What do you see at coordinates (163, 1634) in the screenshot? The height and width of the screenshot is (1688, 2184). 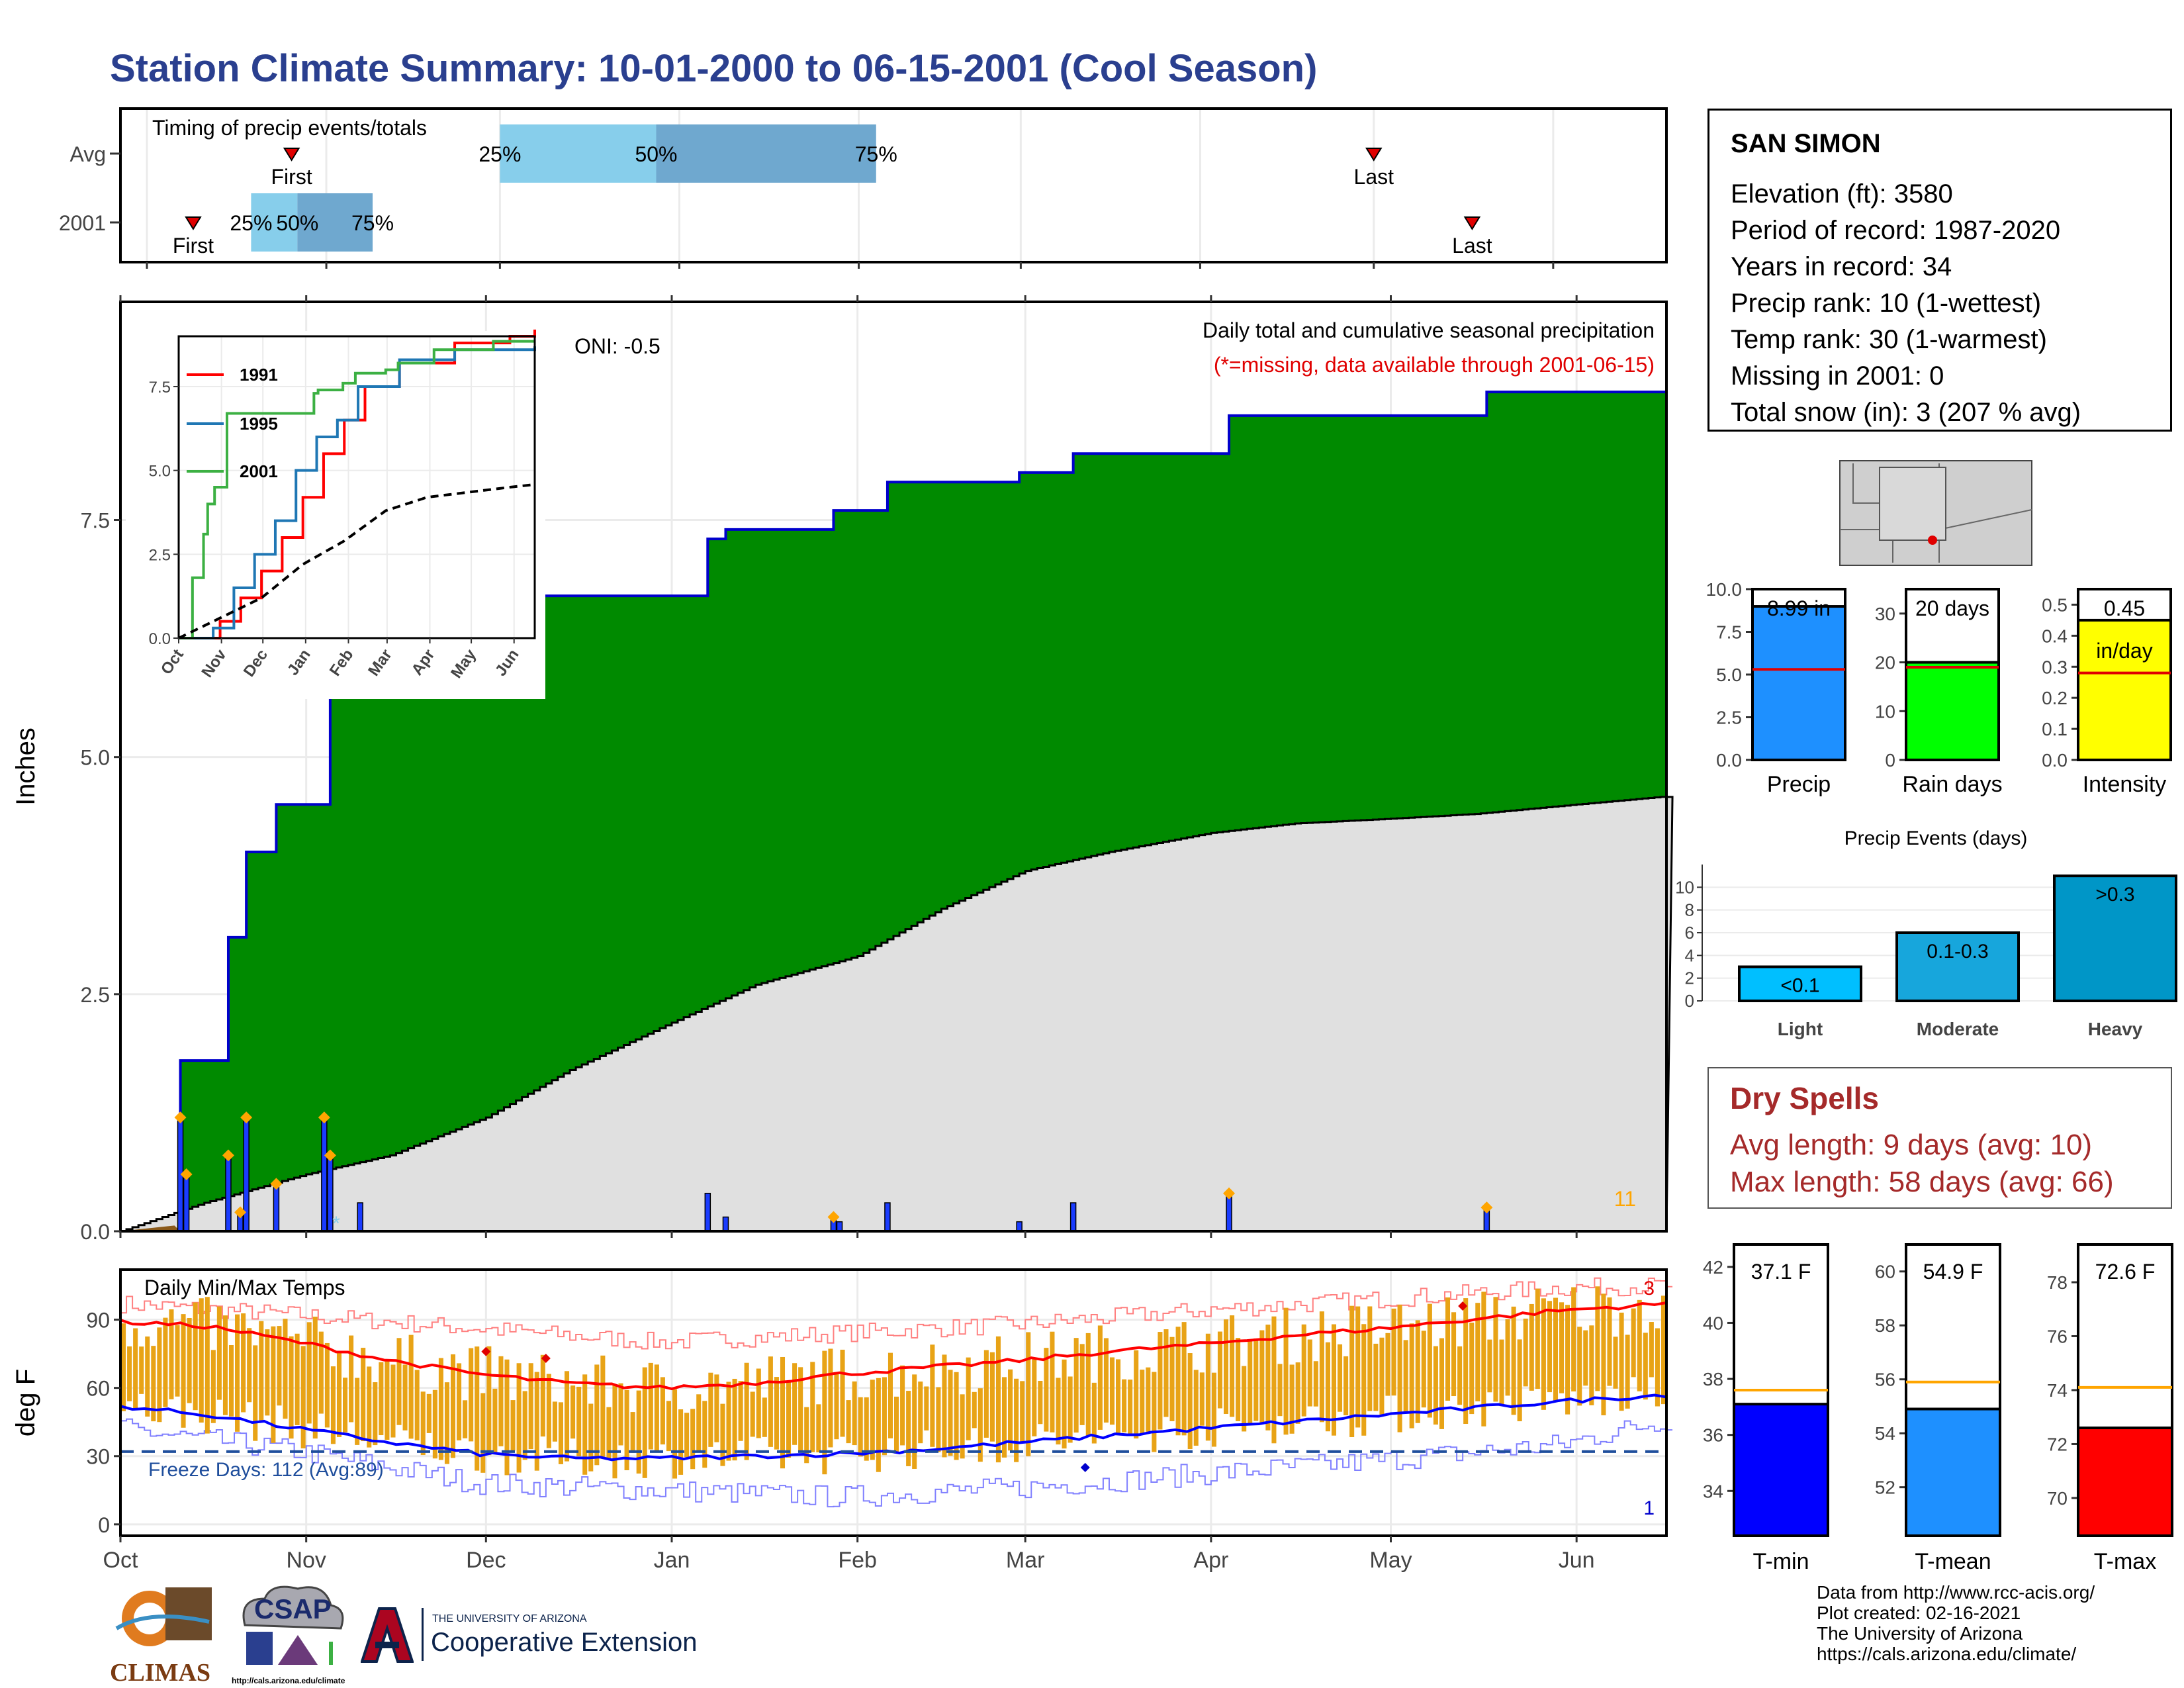 I see `climas-logo: CLIMAS` at bounding box center [163, 1634].